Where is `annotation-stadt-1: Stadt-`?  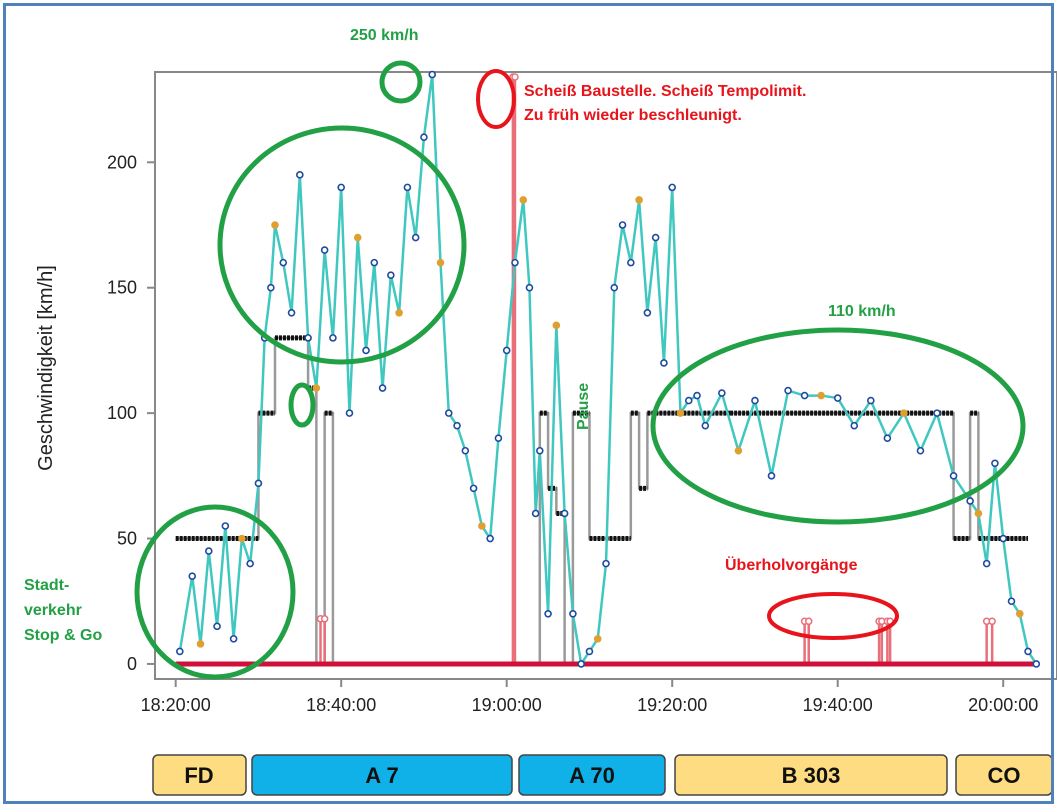
annotation-stadt-1: Stadt- is located at coordinates (46, 585).